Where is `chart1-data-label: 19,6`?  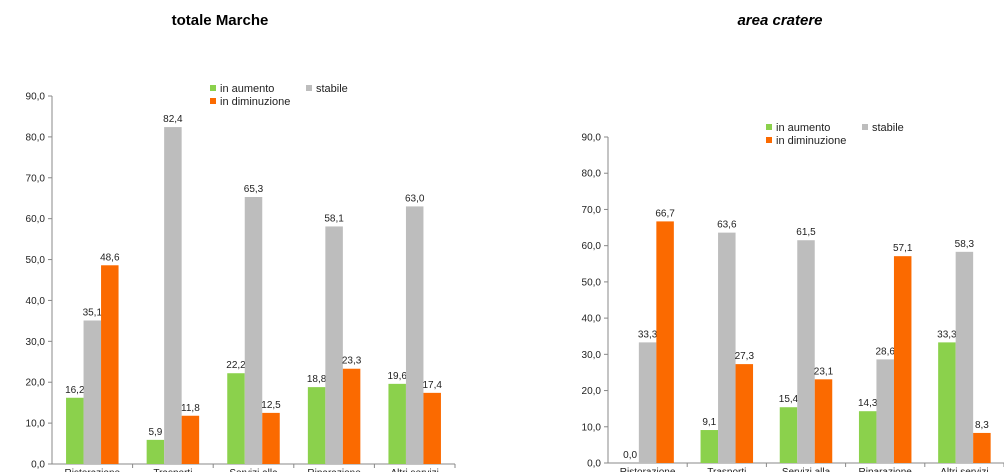
chart1-data-label: 19,6 is located at coordinates (397, 376).